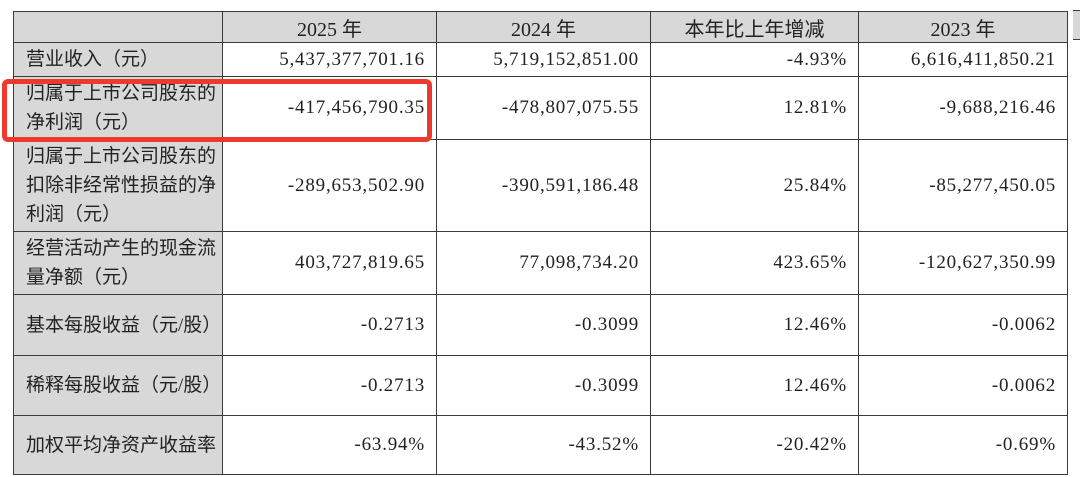  What do you see at coordinates (754, 445) in the screenshot?
I see `value-cell-change: -20.42%` at bounding box center [754, 445].